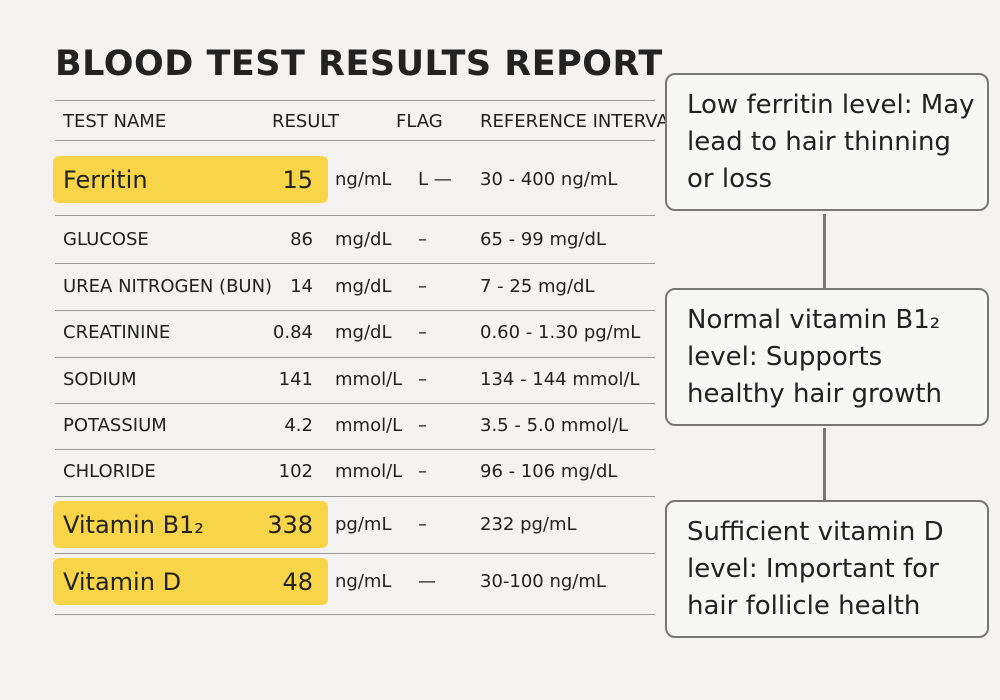  What do you see at coordinates (295, 471) in the screenshot?
I see `result: 102` at bounding box center [295, 471].